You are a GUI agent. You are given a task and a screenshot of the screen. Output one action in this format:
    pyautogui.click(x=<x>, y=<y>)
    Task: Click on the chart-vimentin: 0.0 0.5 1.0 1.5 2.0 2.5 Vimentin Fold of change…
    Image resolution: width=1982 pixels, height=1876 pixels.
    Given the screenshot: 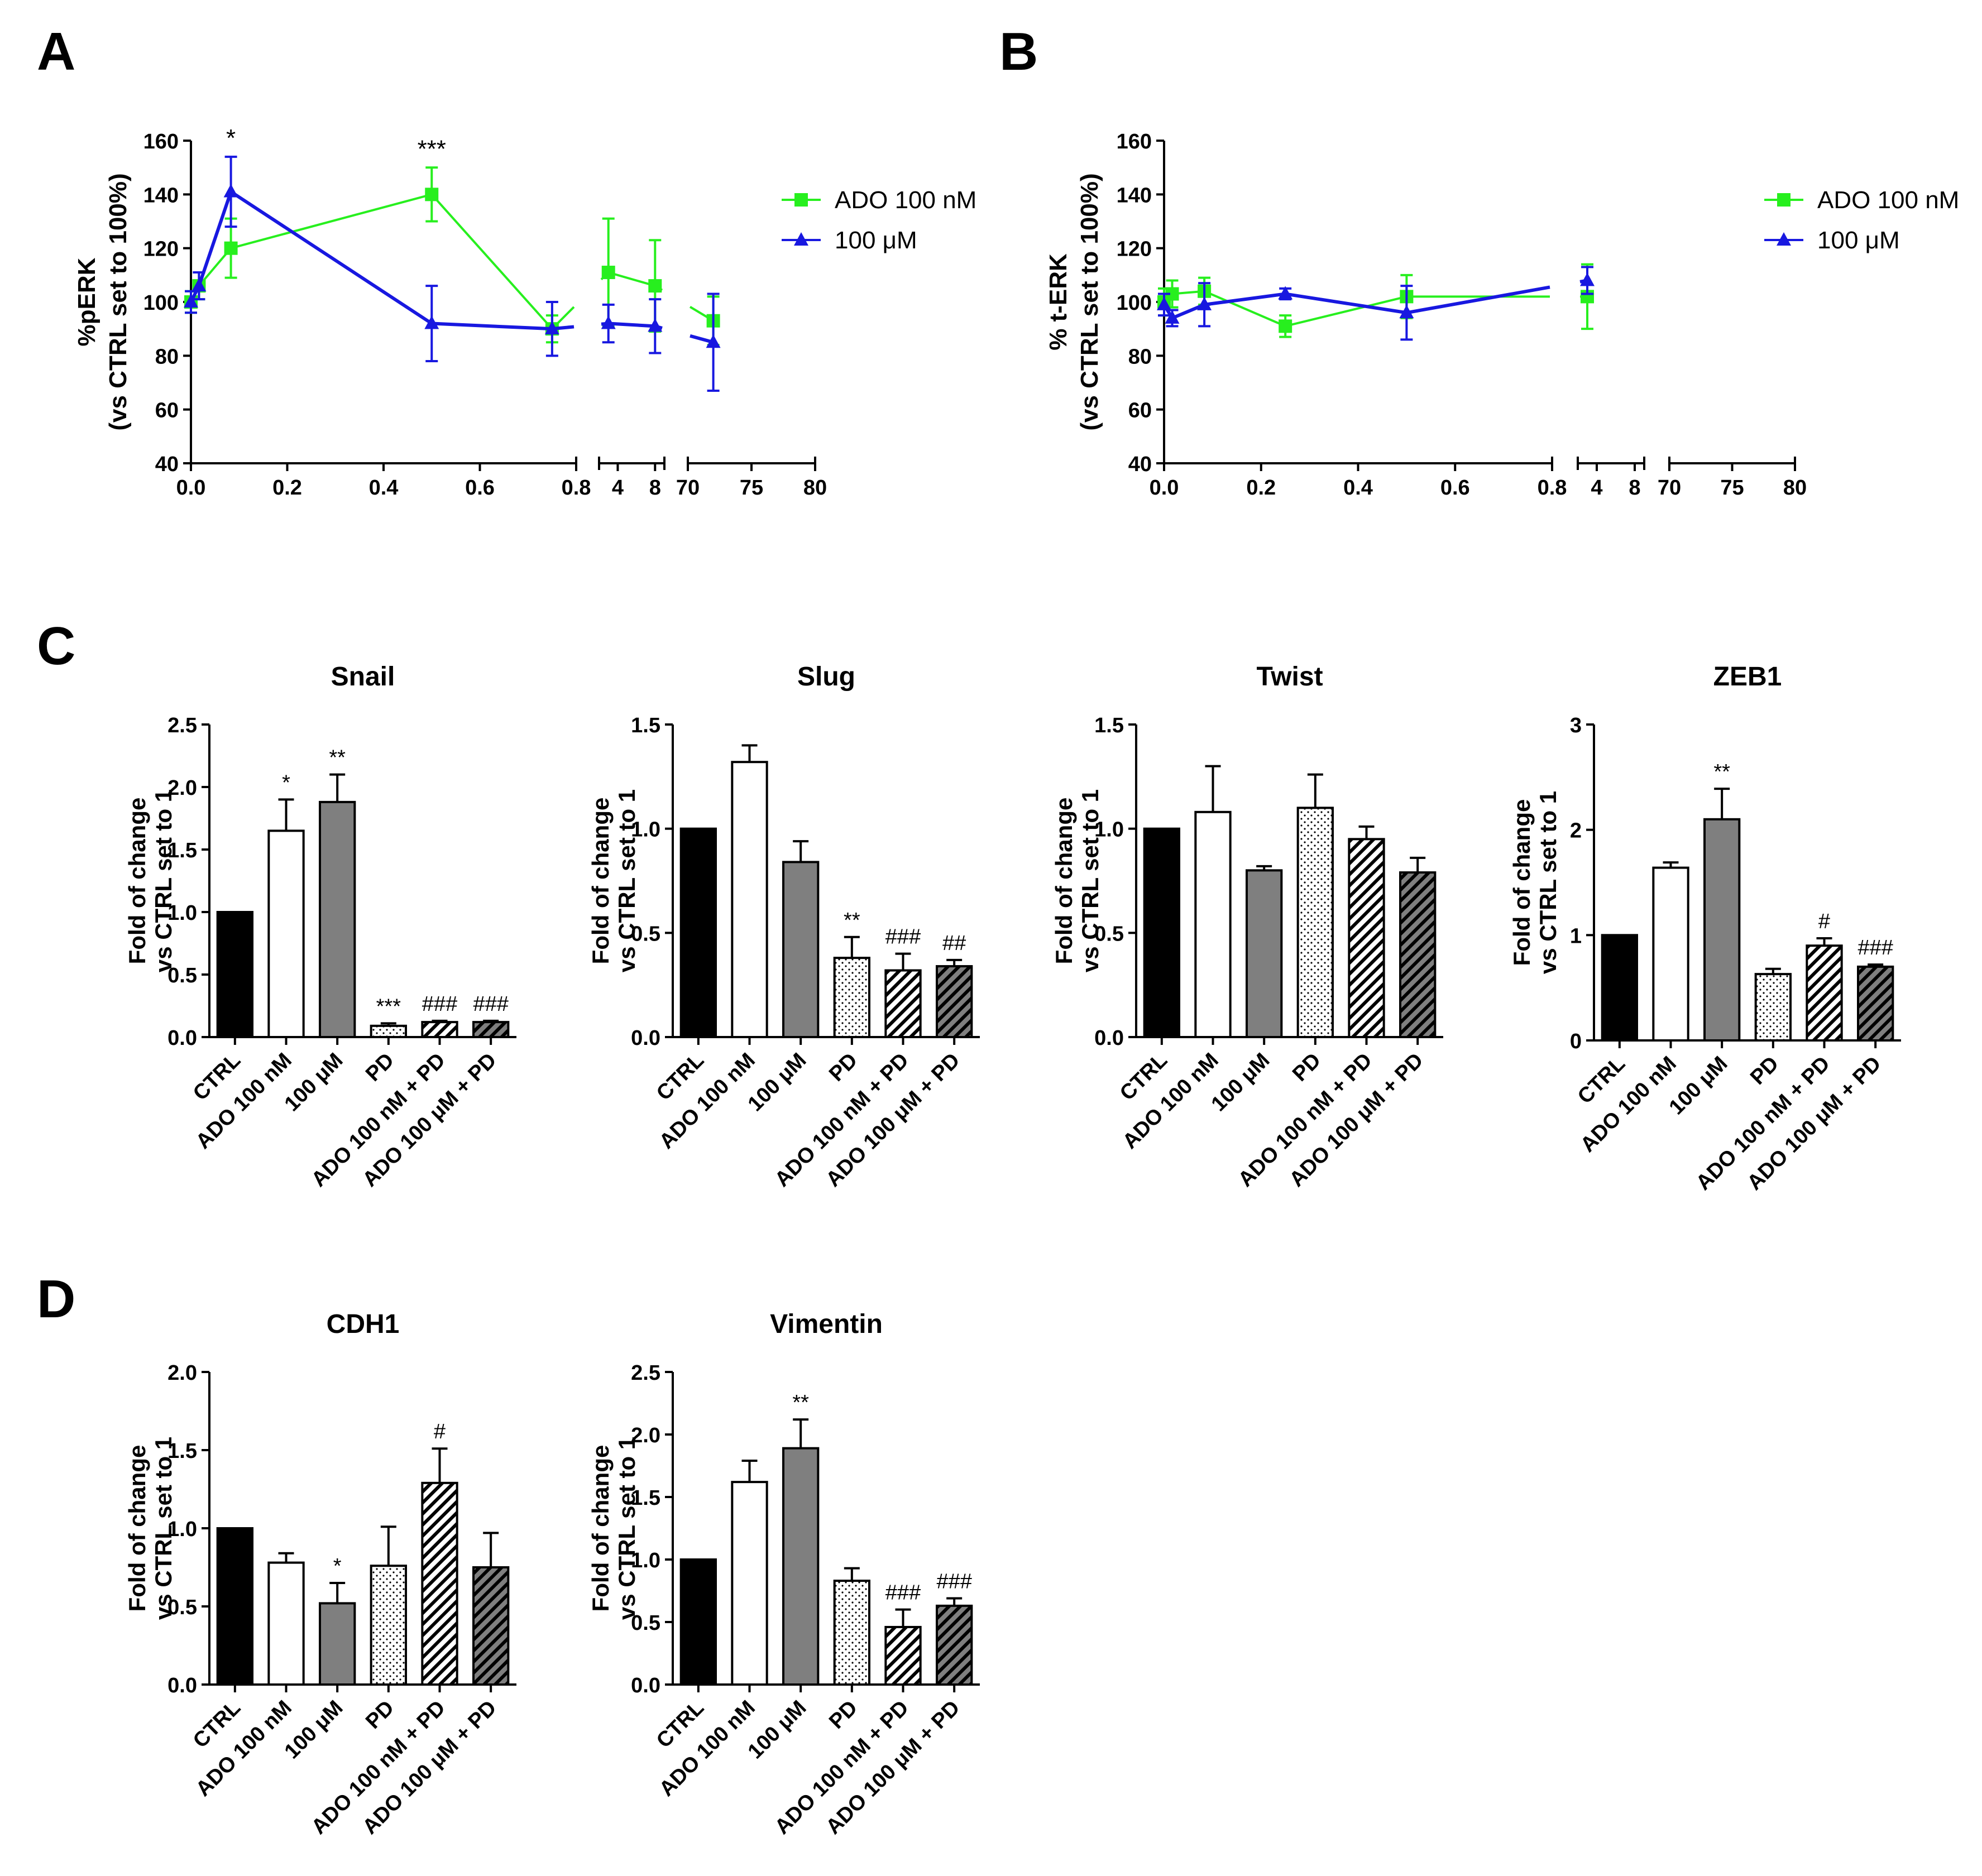 What is the action you would take?
    pyautogui.click(x=783, y=1574)
    